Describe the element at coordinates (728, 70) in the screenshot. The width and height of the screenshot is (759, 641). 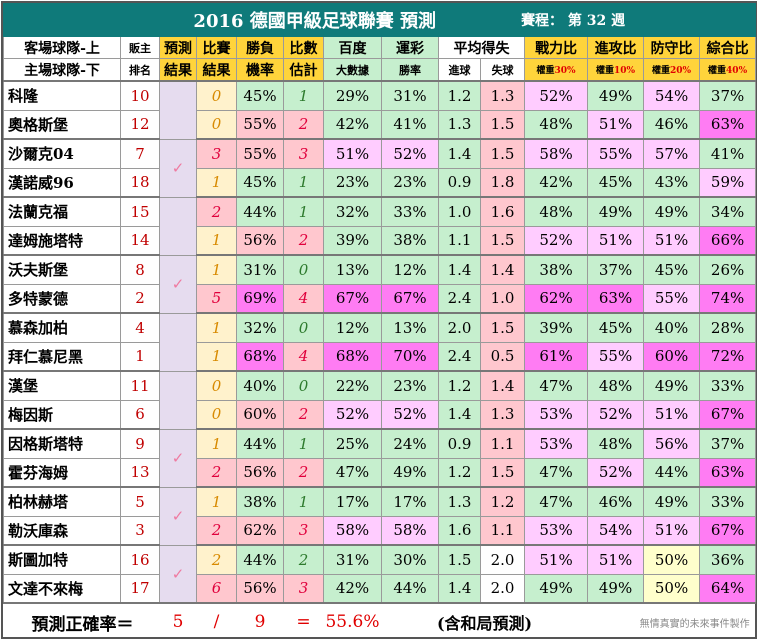
I see `header-overall-weight: 權重40%` at that location.